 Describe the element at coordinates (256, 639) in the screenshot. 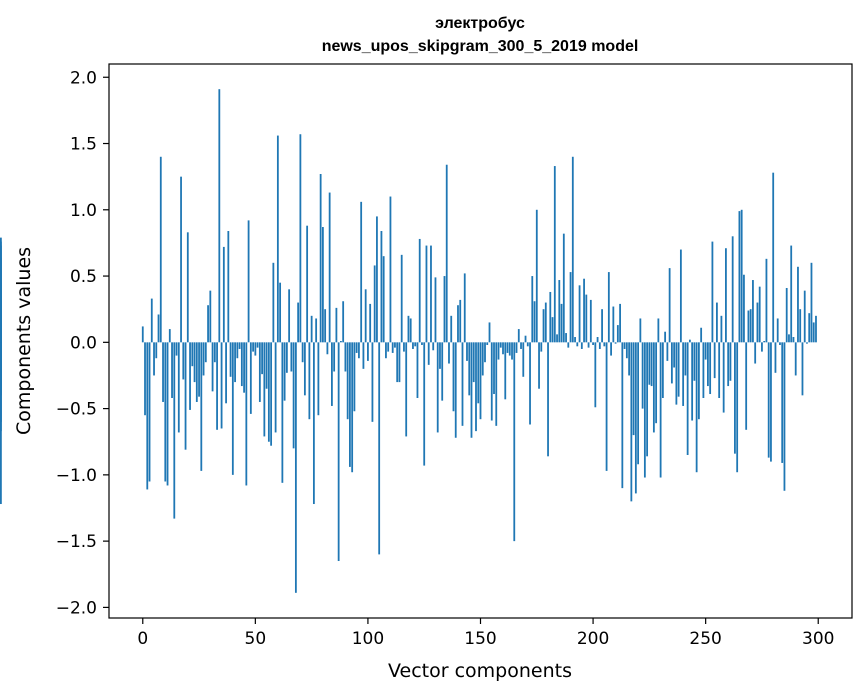

I see `x-tick-label: 50` at that location.